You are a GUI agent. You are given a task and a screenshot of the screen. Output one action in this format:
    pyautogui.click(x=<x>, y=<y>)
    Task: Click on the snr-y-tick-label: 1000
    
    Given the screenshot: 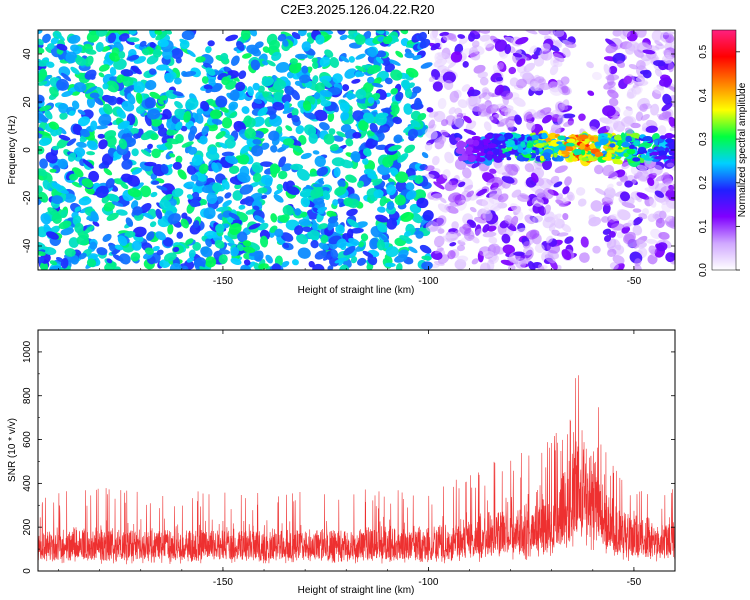 What is the action you would take?
    pyautogui.click(x=27, y=351)
    